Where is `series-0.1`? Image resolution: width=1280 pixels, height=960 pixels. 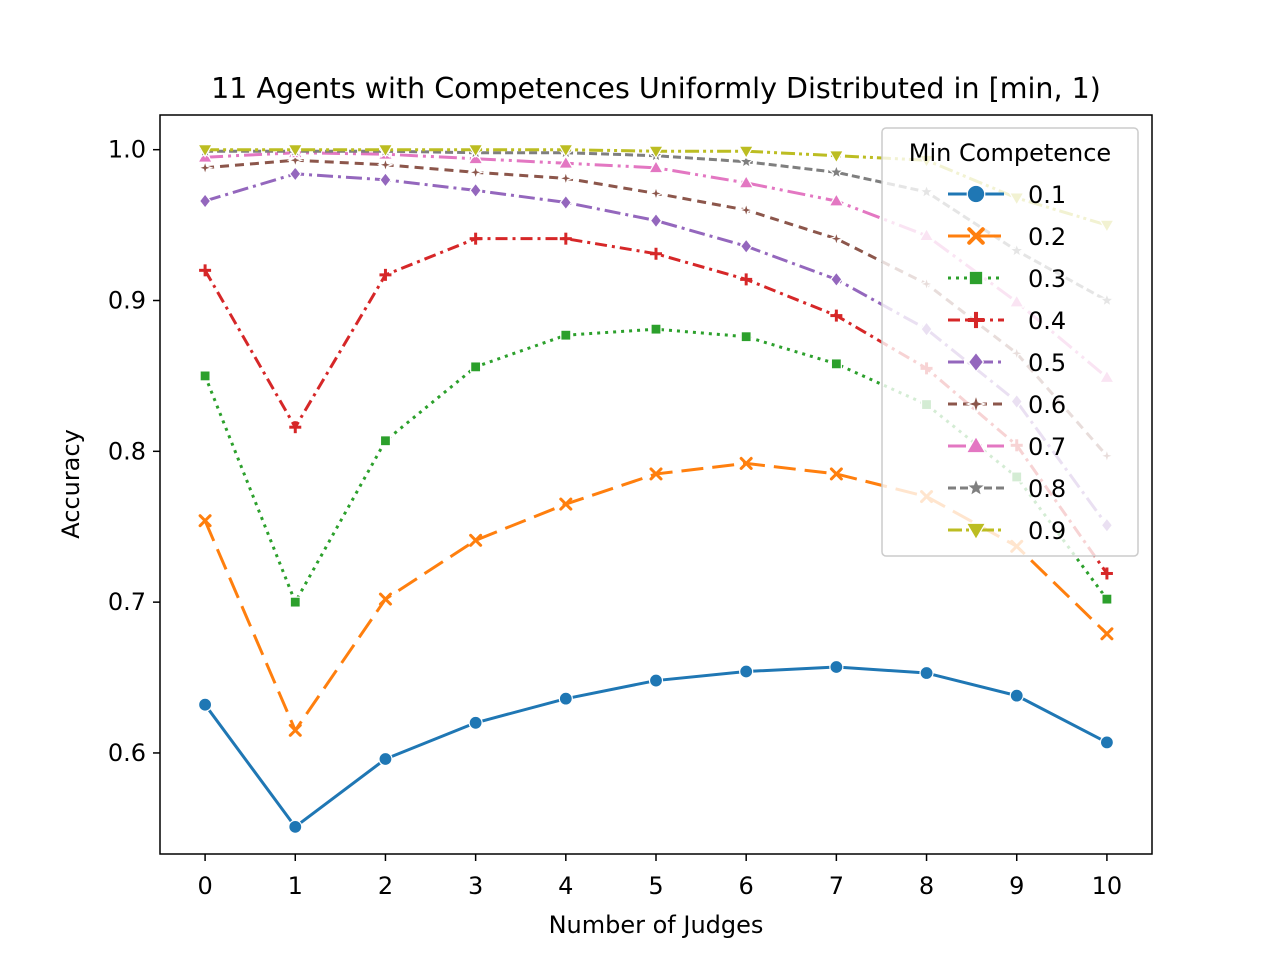
series-0.1 is located at coordinates (656, 746).